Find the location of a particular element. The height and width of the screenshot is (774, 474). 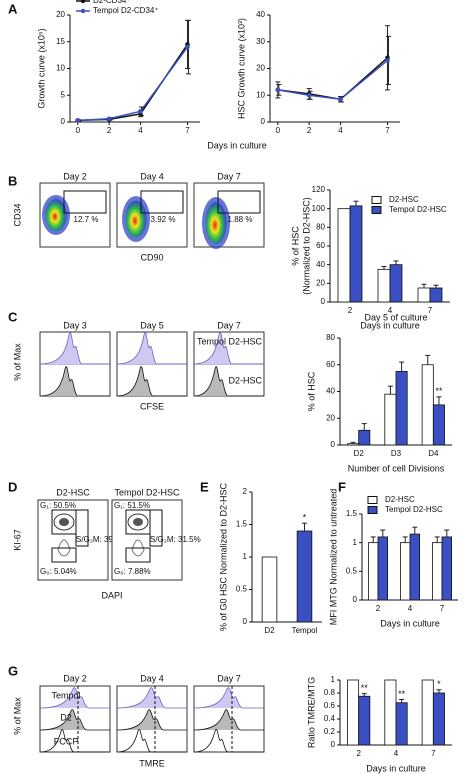

panel-label: D is located at coordinates (12, 486).